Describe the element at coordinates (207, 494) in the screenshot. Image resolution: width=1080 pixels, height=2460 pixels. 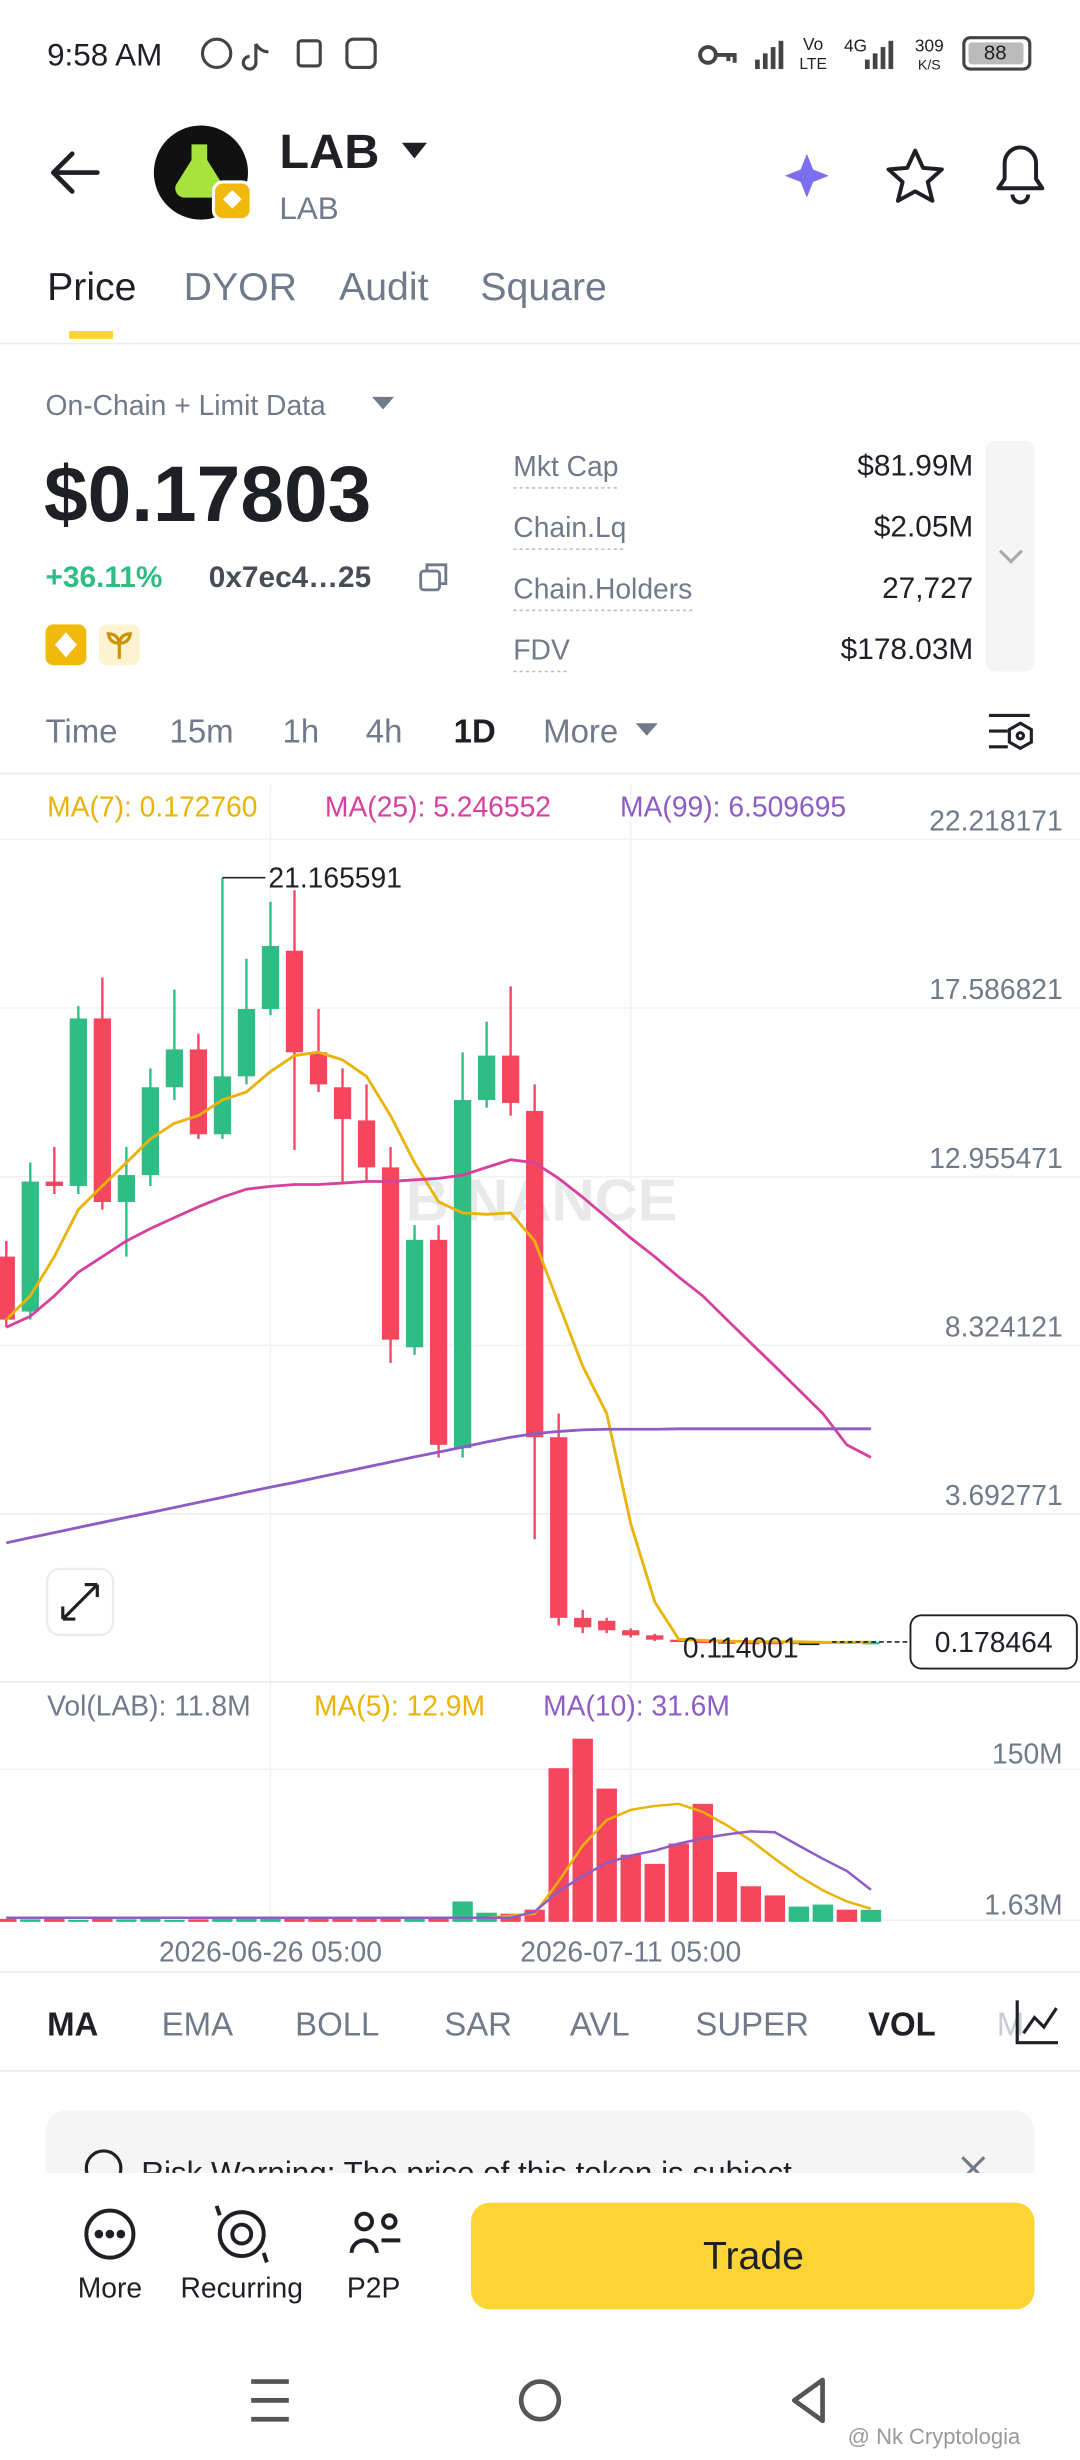
I see `price: $0.17803` at that location.